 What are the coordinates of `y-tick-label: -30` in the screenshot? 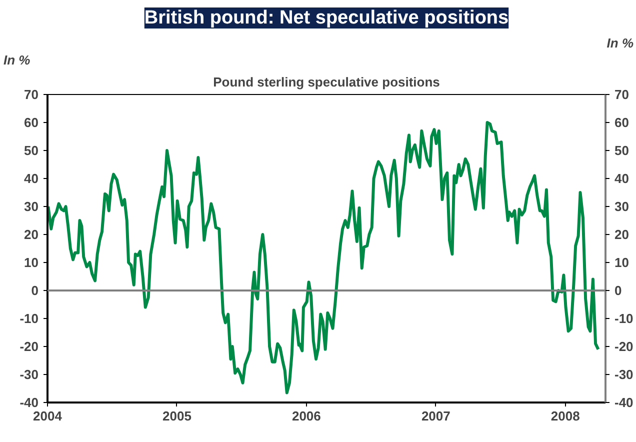 It's located at (29, 374).